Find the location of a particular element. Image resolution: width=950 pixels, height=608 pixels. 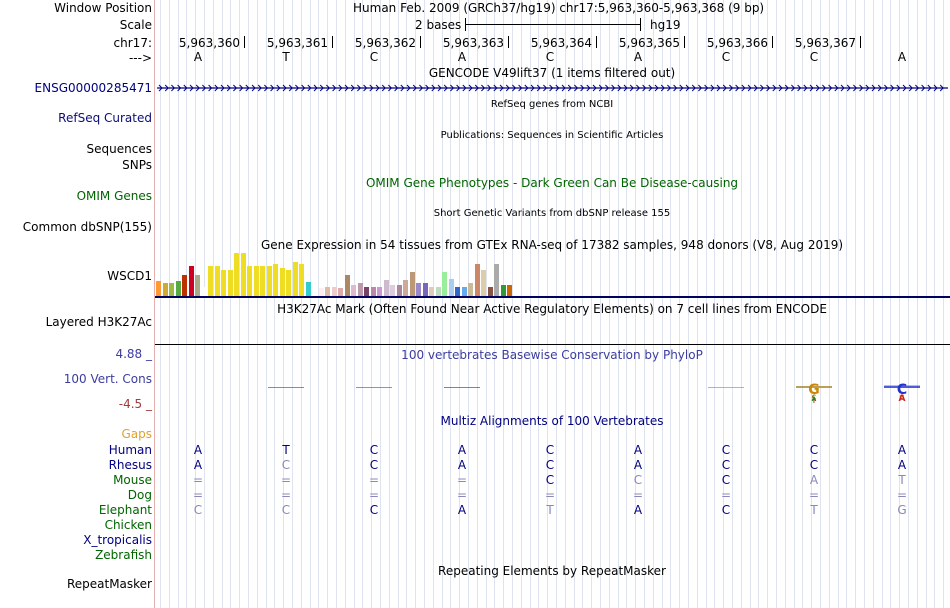

sequences-label: Sequences is located at coordinates (119, 149).